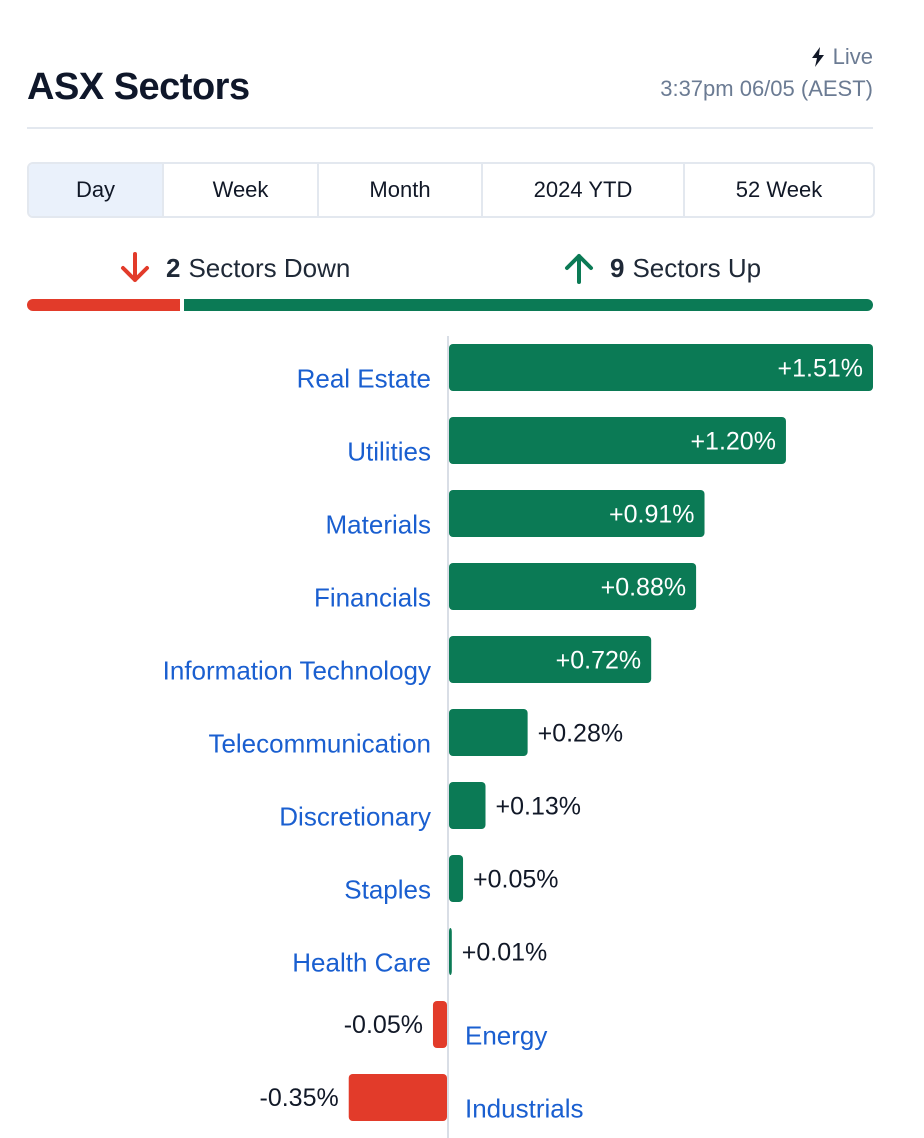  I want to click on value-label-financials: +0.88%, so click(644, 588).